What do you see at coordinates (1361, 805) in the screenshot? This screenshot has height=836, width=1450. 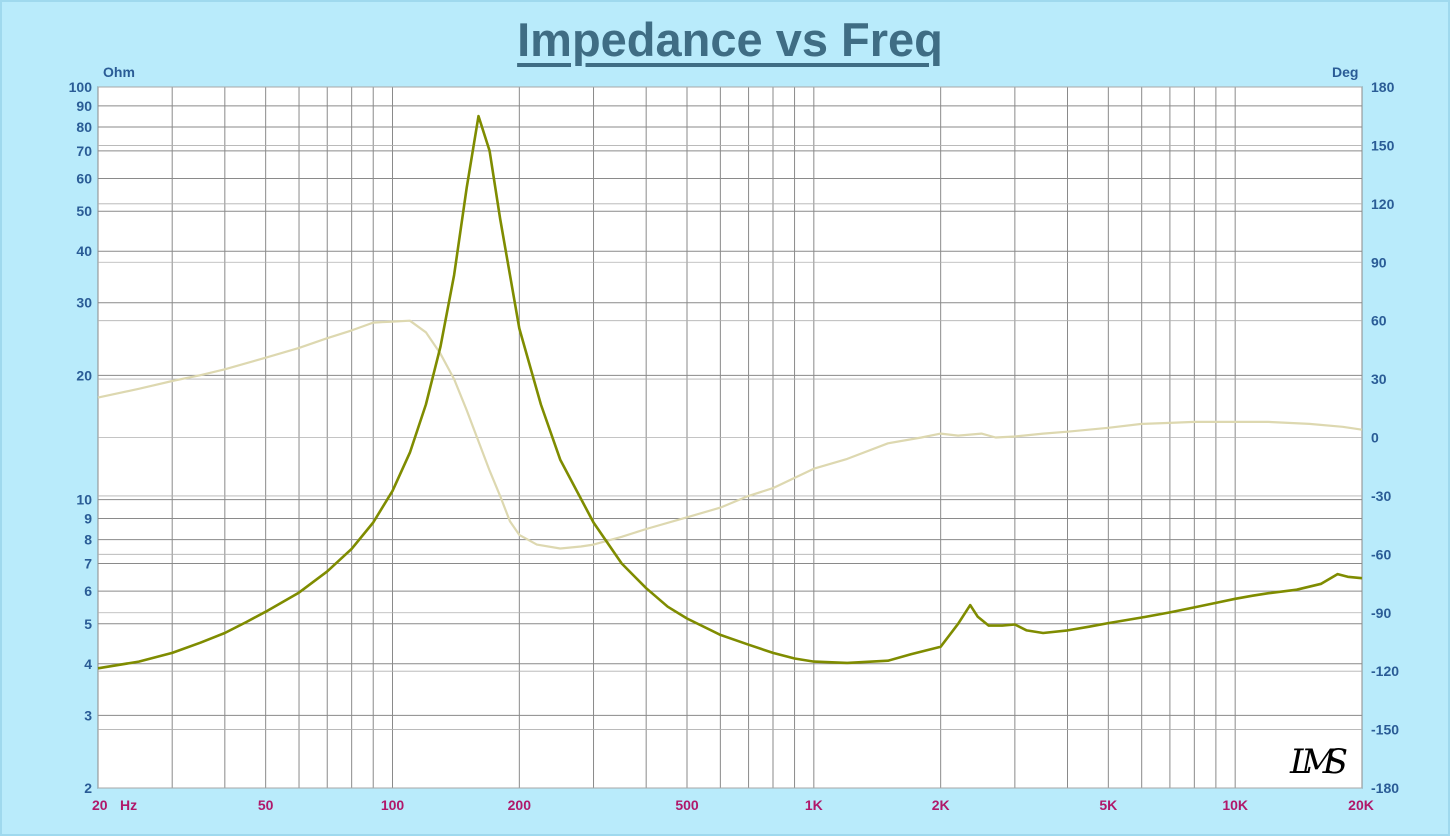 I see `x-tick-label: 20K` at bounding box center [1361, 805].